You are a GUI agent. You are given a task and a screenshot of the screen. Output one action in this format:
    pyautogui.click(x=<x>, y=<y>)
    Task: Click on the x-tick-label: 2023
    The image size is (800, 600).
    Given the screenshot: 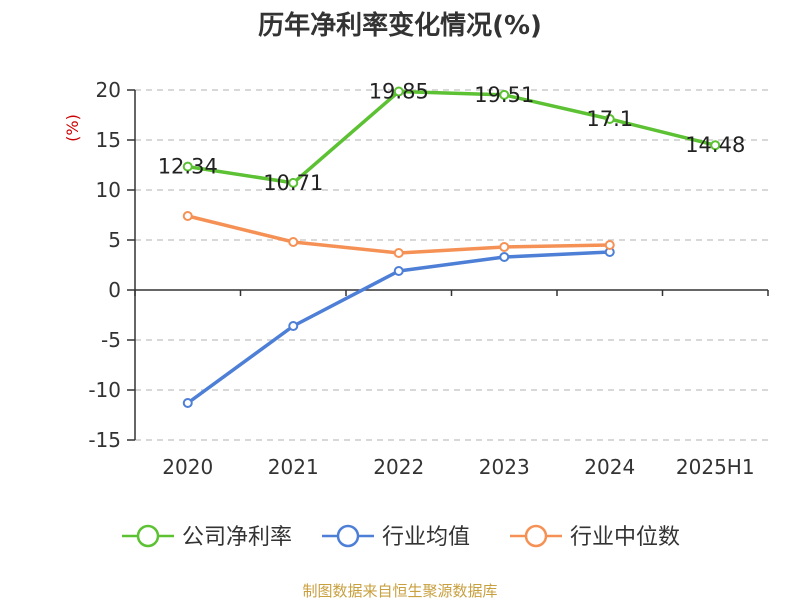 What is the action you would take?
    pyautogui.click(x=504, y=467)
    